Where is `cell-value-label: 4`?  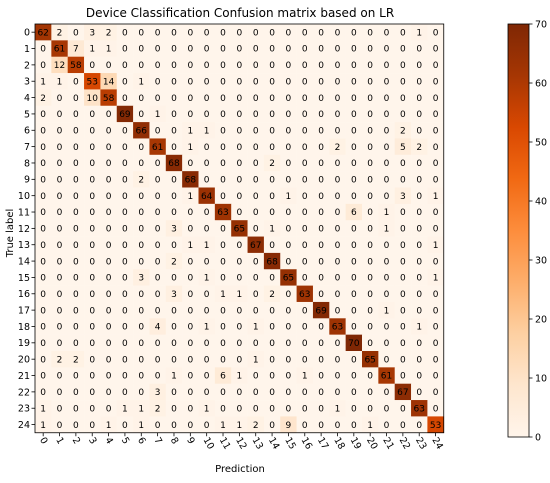 cell-value-label: 4 is located at coordinates (158, 328).